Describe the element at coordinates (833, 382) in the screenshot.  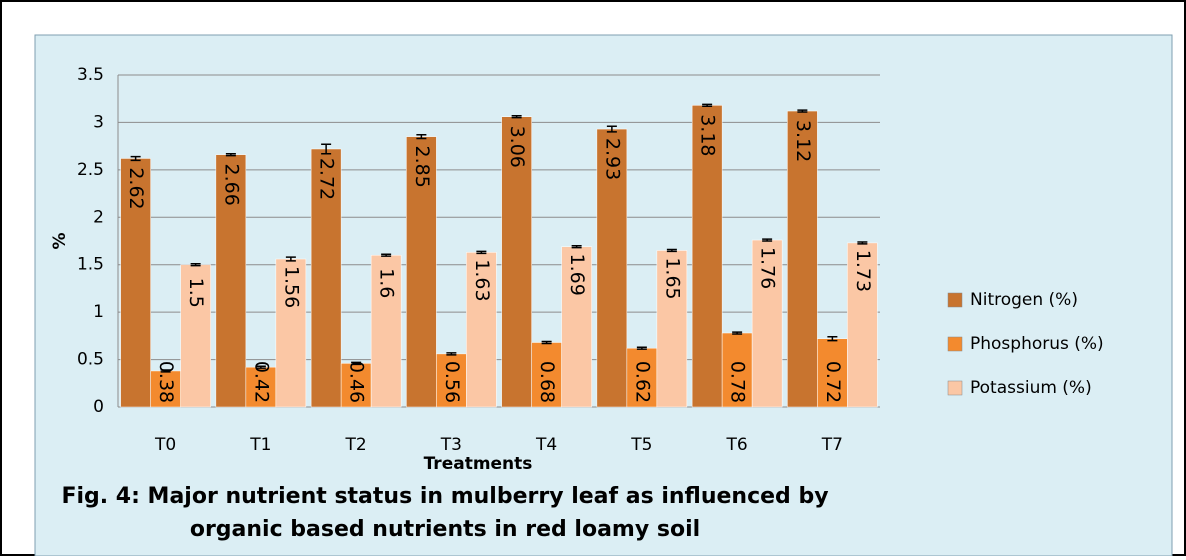
I see `data-label: 0.72` at that location.